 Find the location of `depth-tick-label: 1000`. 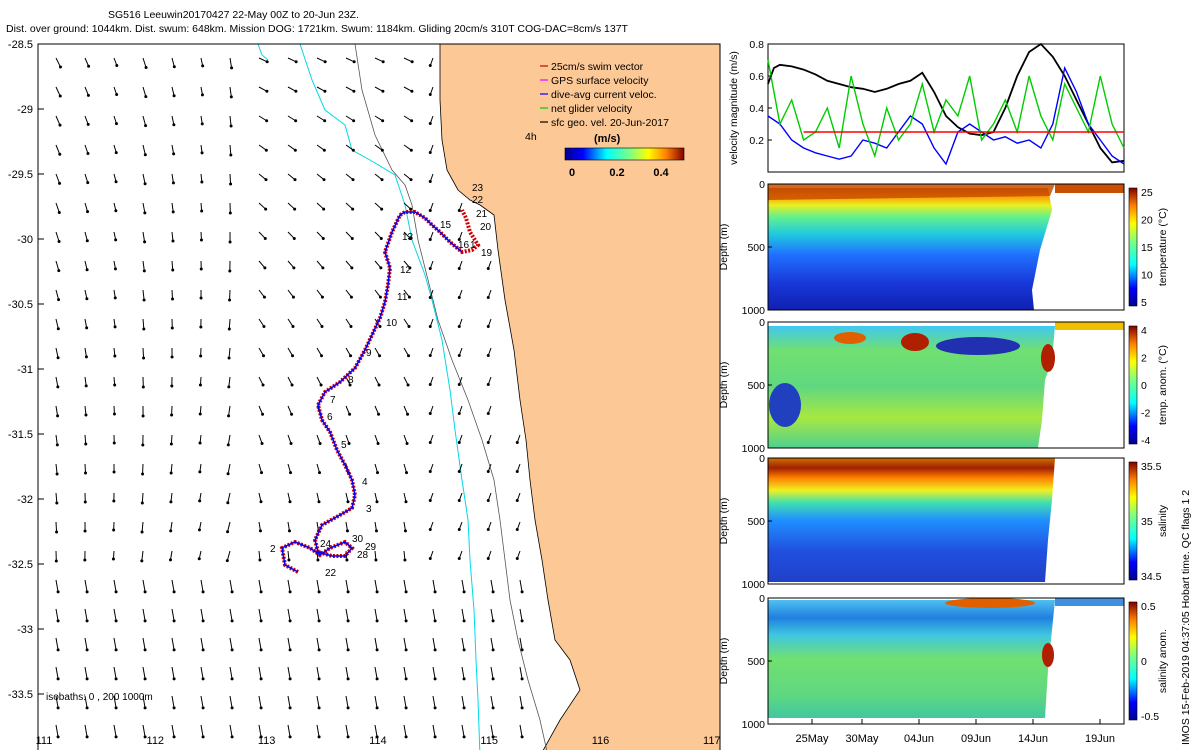

depth-tick-label: 1000 is located at coordinates (754, 725).